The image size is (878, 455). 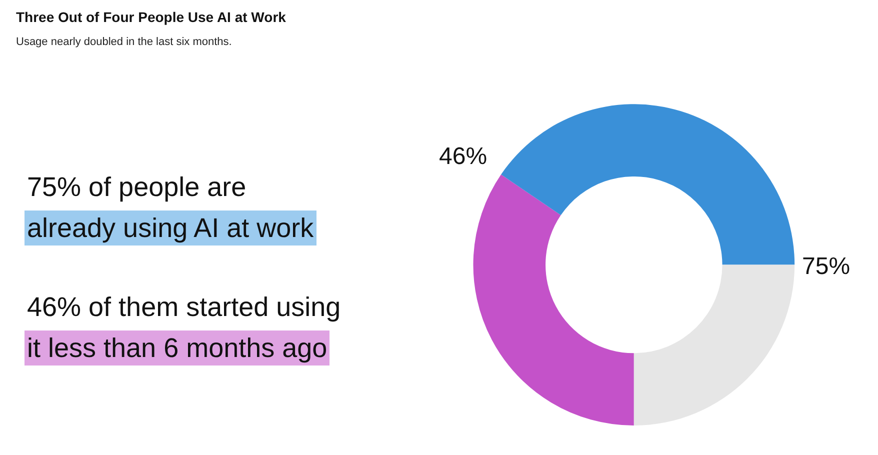 I want to click on text: Three Out of Four People Use AI at Work, so click(x=151, y=17).